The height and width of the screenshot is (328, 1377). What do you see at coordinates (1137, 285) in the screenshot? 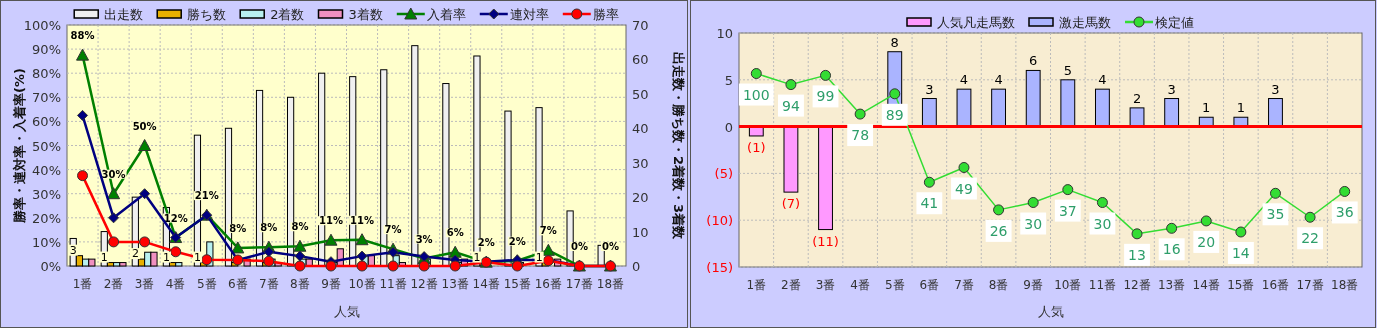
I see `x-tick-label: 12番` at bounding box center [1137, 285].